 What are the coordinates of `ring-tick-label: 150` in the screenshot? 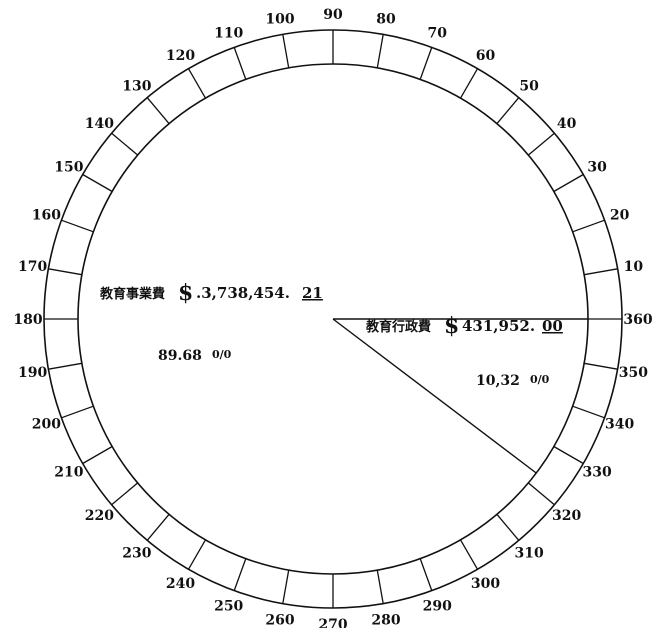 It's located at (68, 168).